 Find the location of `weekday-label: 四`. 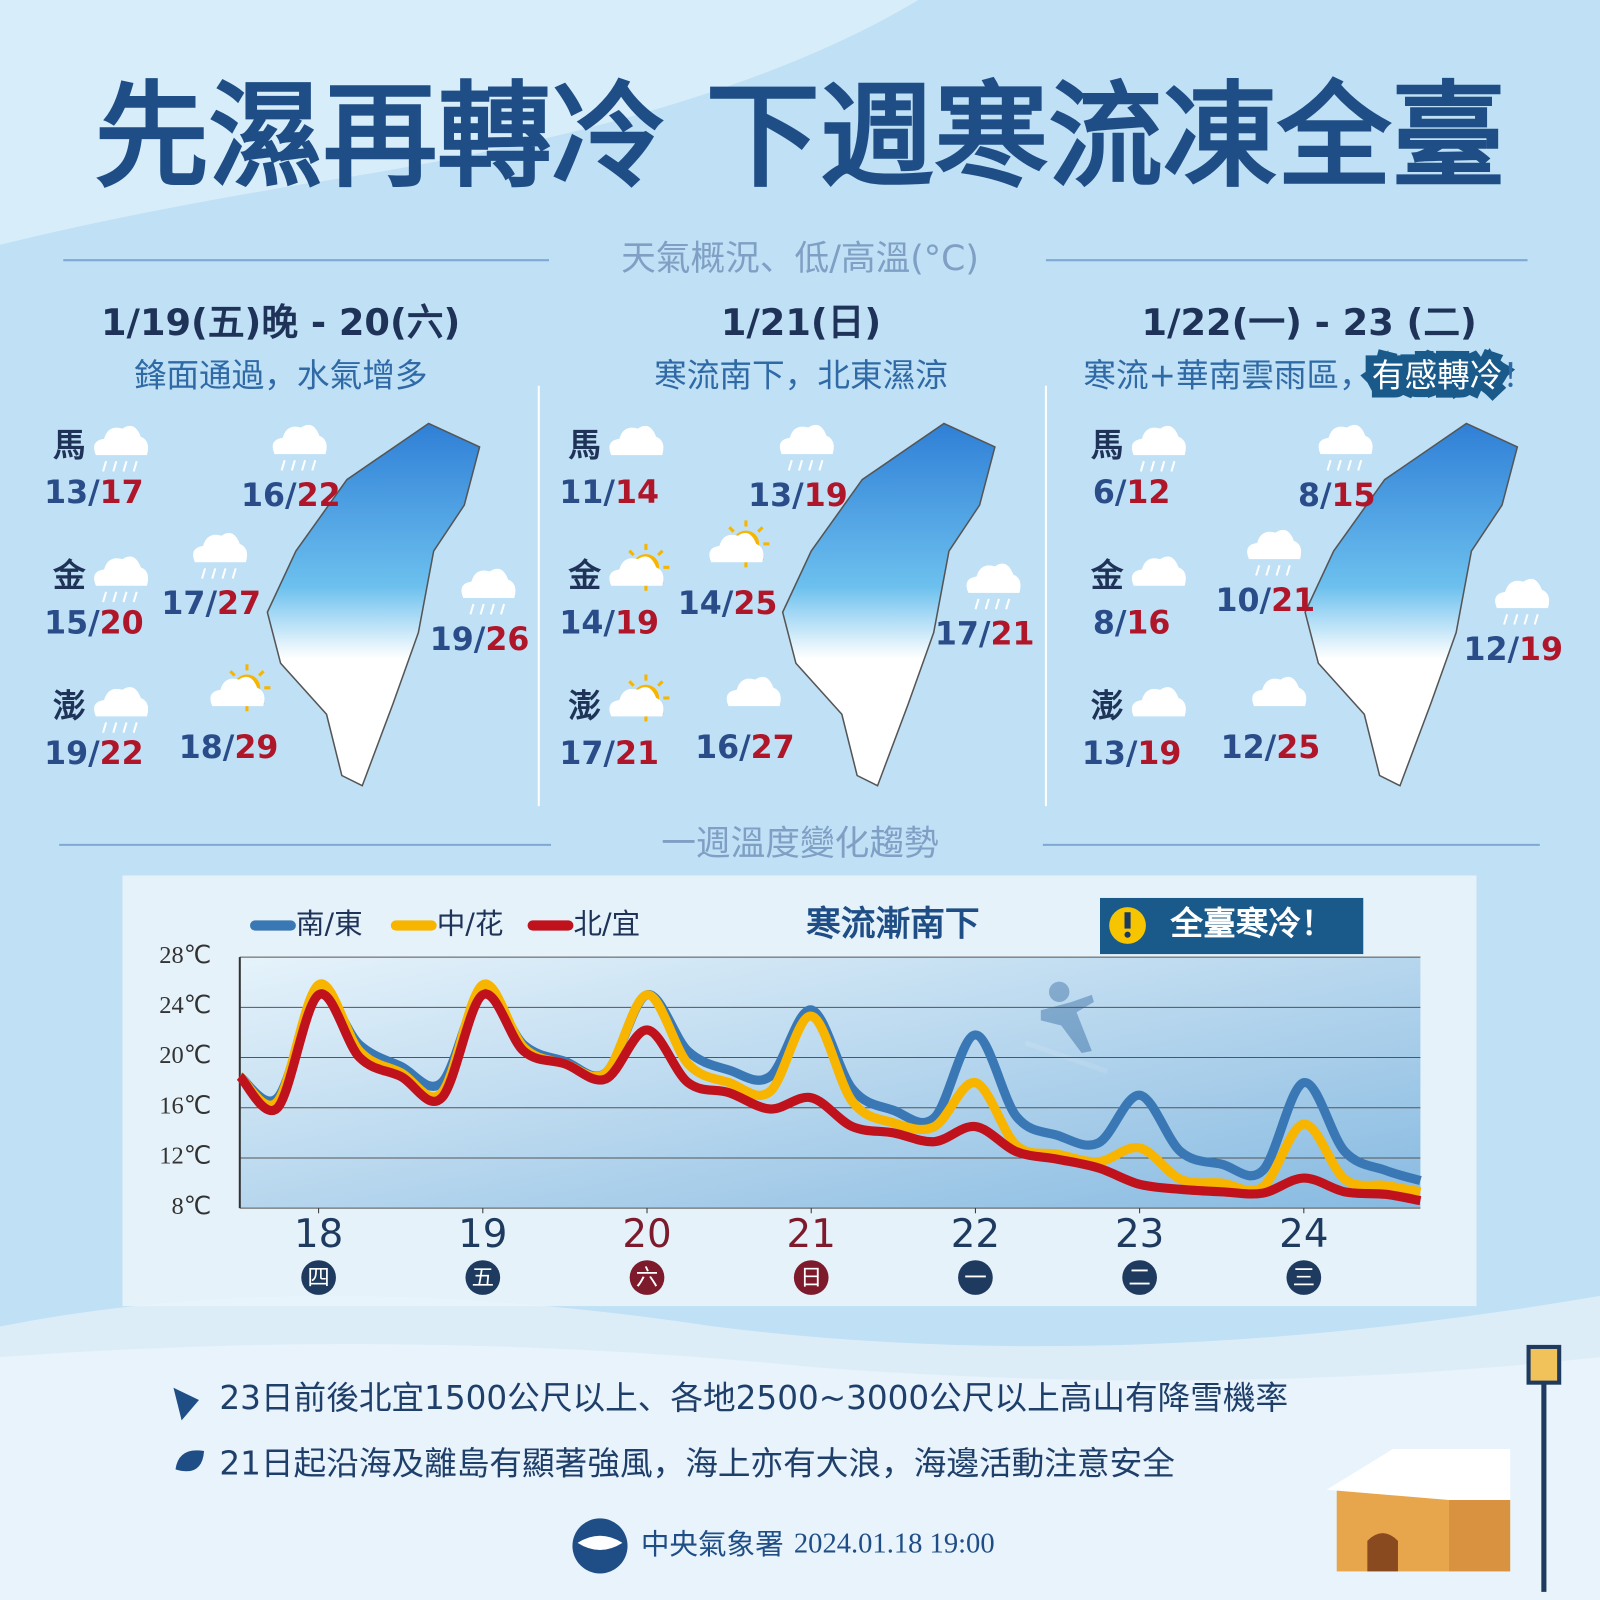

weekday-label: 四 is located at coordinates (318, 1278).